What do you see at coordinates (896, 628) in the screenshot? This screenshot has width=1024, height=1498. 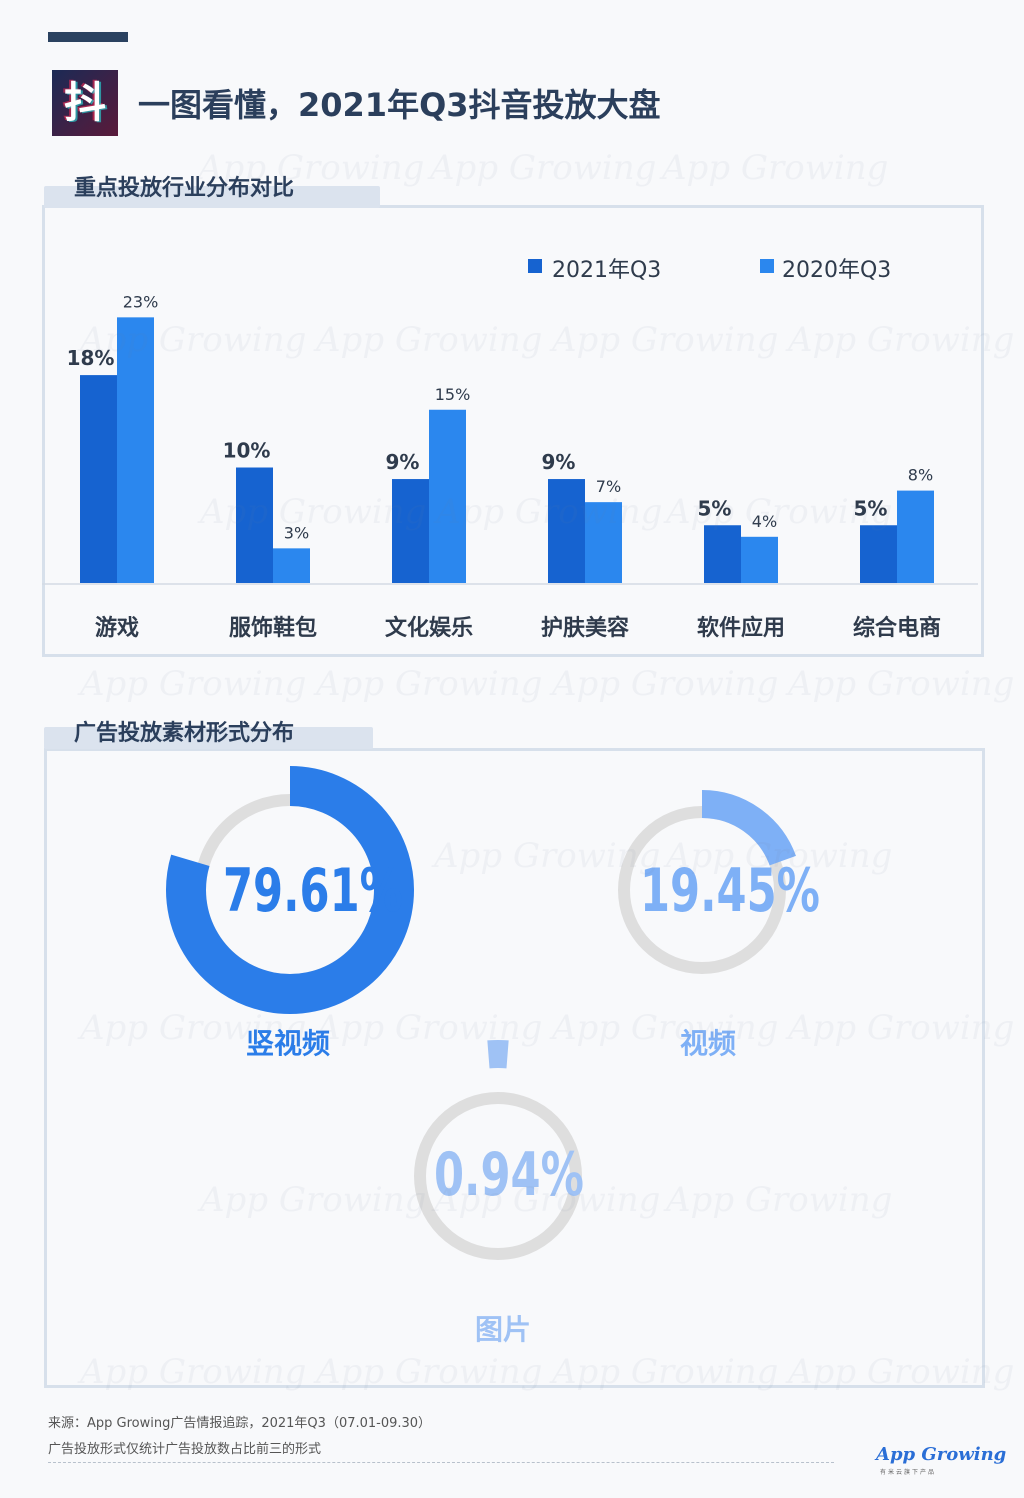 I see `category-label-5: 综合电商` at bounding box center [896, 628].